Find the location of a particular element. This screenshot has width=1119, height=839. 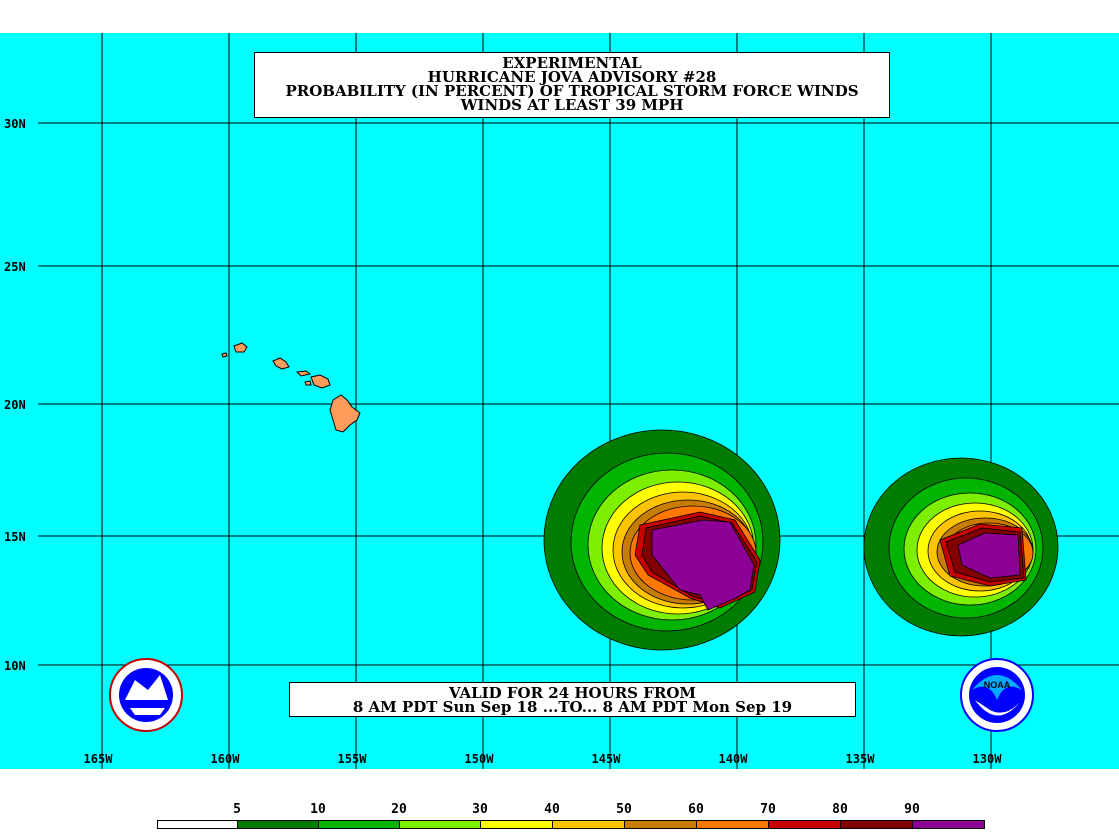

lon-label: 150W is located at coordinates (480, 759).